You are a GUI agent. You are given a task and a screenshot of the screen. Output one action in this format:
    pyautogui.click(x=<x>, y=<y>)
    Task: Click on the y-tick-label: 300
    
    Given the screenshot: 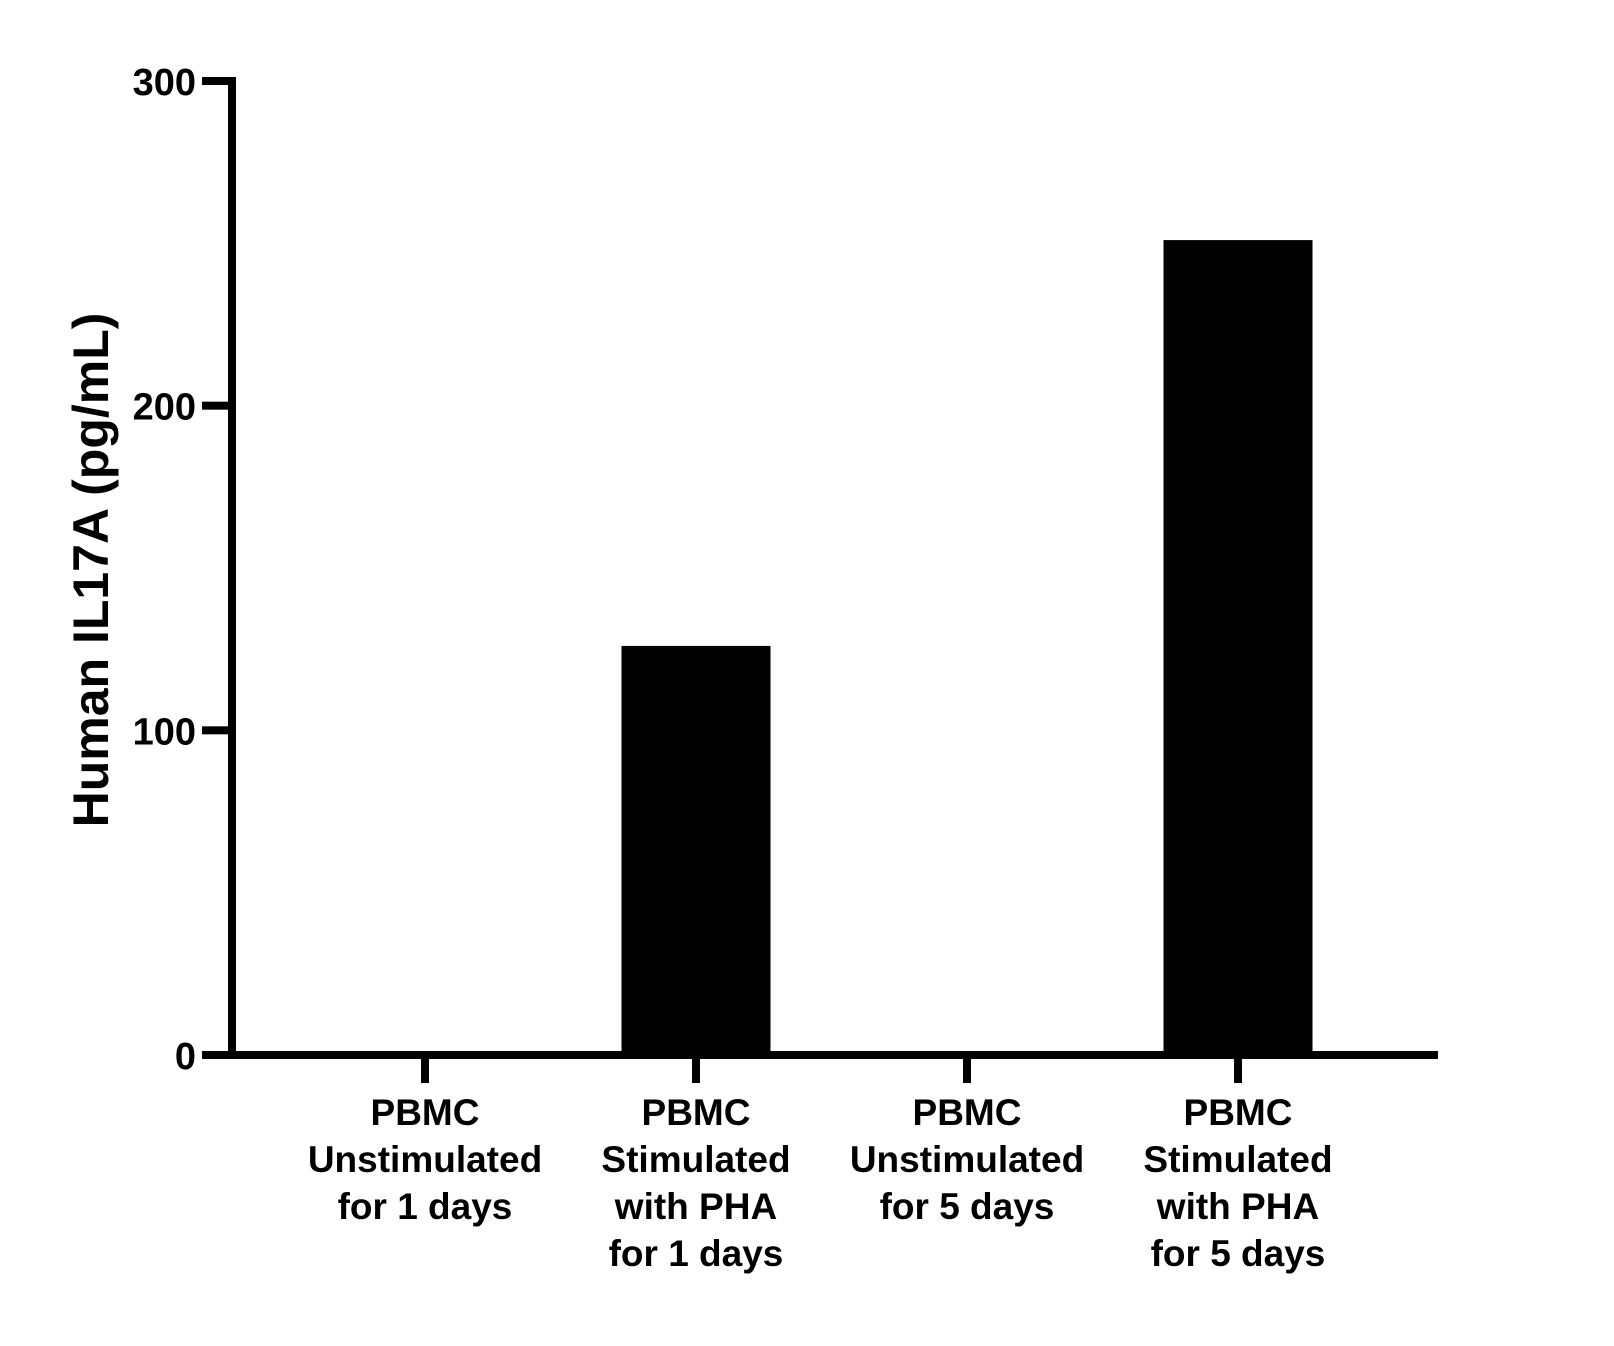 What is the action you would take?
    pyautogui.click(x=164, y=83)
    